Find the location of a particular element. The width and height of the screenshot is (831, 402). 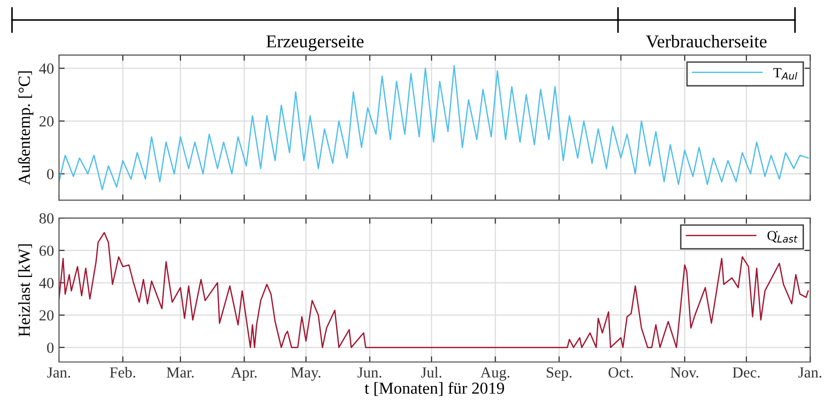

x-tick-label: Sep. is located at coordinates (559, 374).